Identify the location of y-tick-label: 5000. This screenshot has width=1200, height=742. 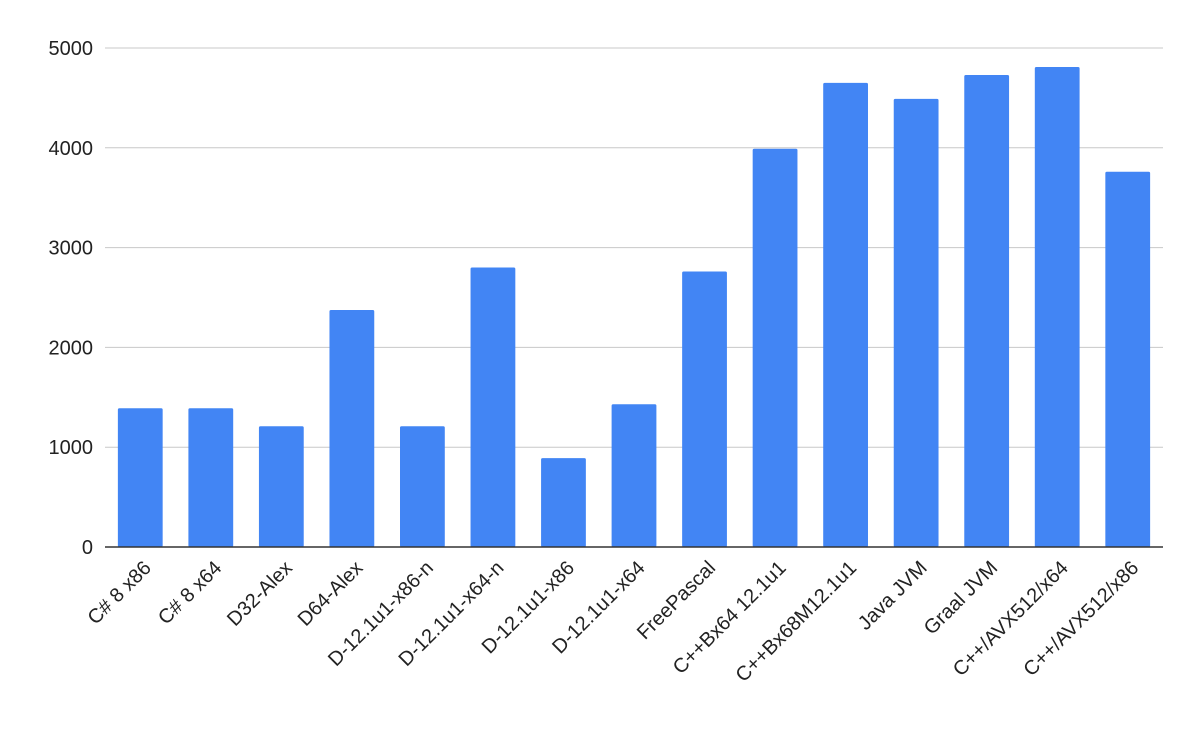
(71, 49).